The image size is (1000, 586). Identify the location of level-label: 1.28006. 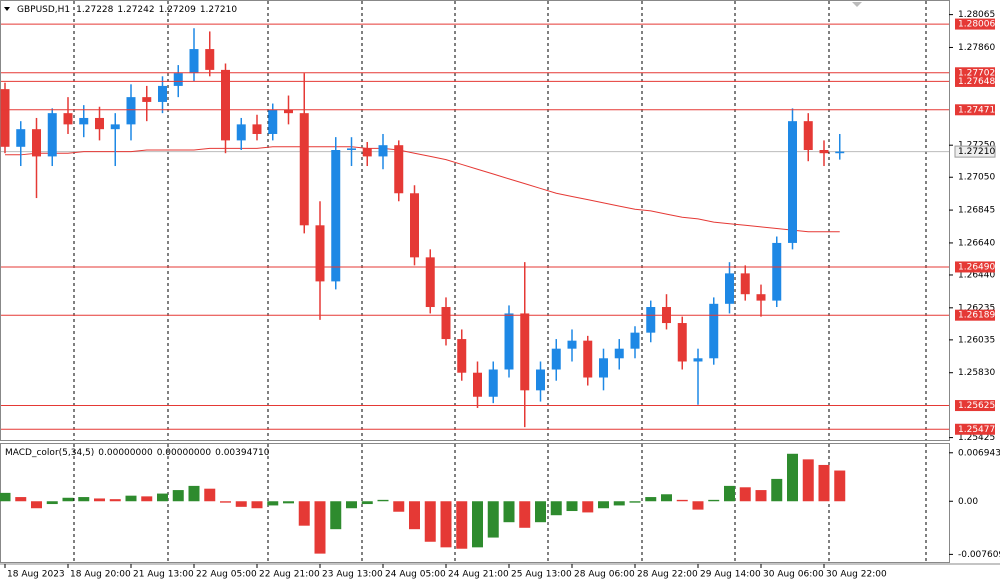
(976, 25).